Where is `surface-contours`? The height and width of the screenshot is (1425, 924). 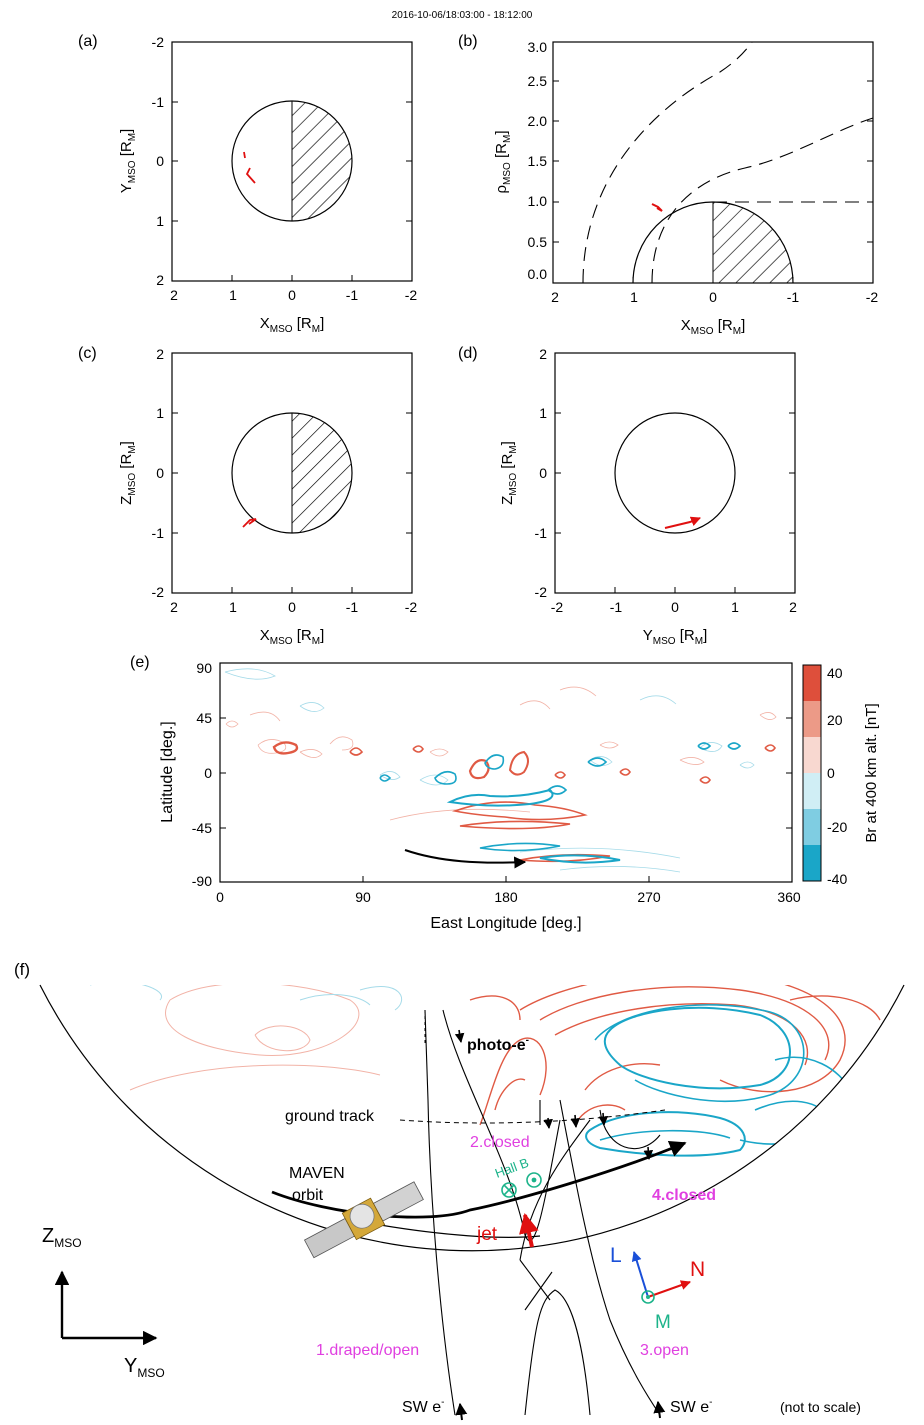 surface-contours is located at coordinates (485, 1071).